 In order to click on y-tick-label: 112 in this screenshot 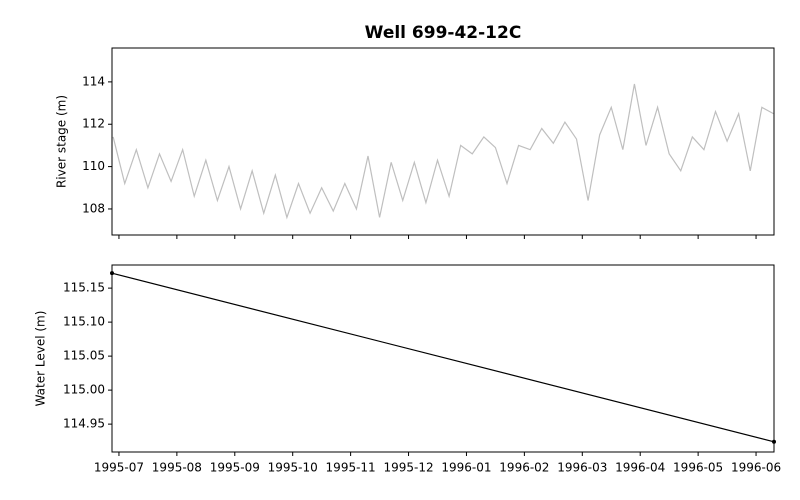, I will do `click(93, 124)`.